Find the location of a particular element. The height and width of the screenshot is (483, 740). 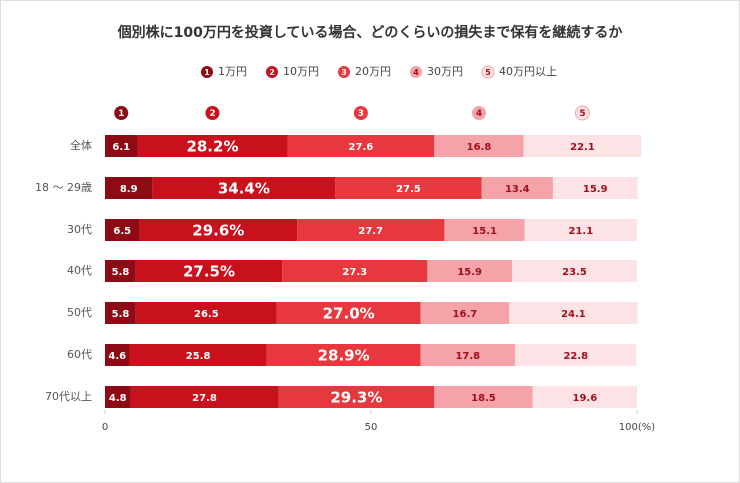

value-label: 34.4% is located at coordinates (244, 189).